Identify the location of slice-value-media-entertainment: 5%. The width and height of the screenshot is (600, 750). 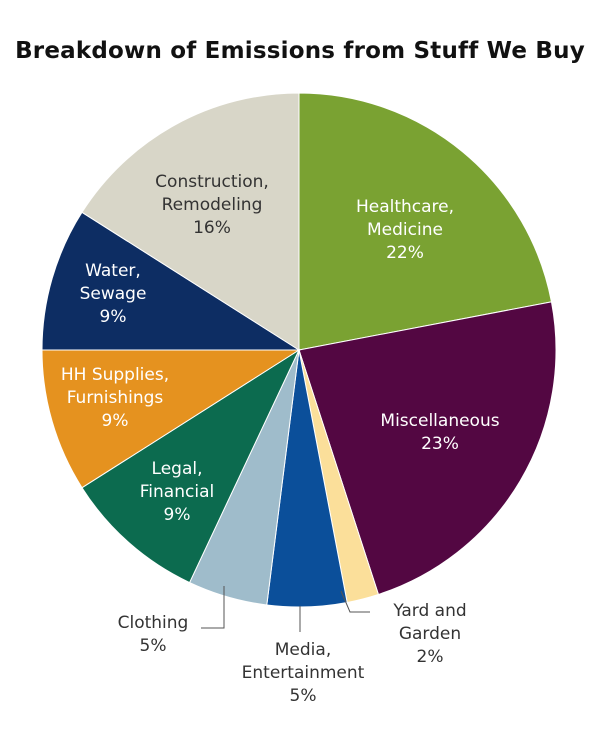
(303, 696).